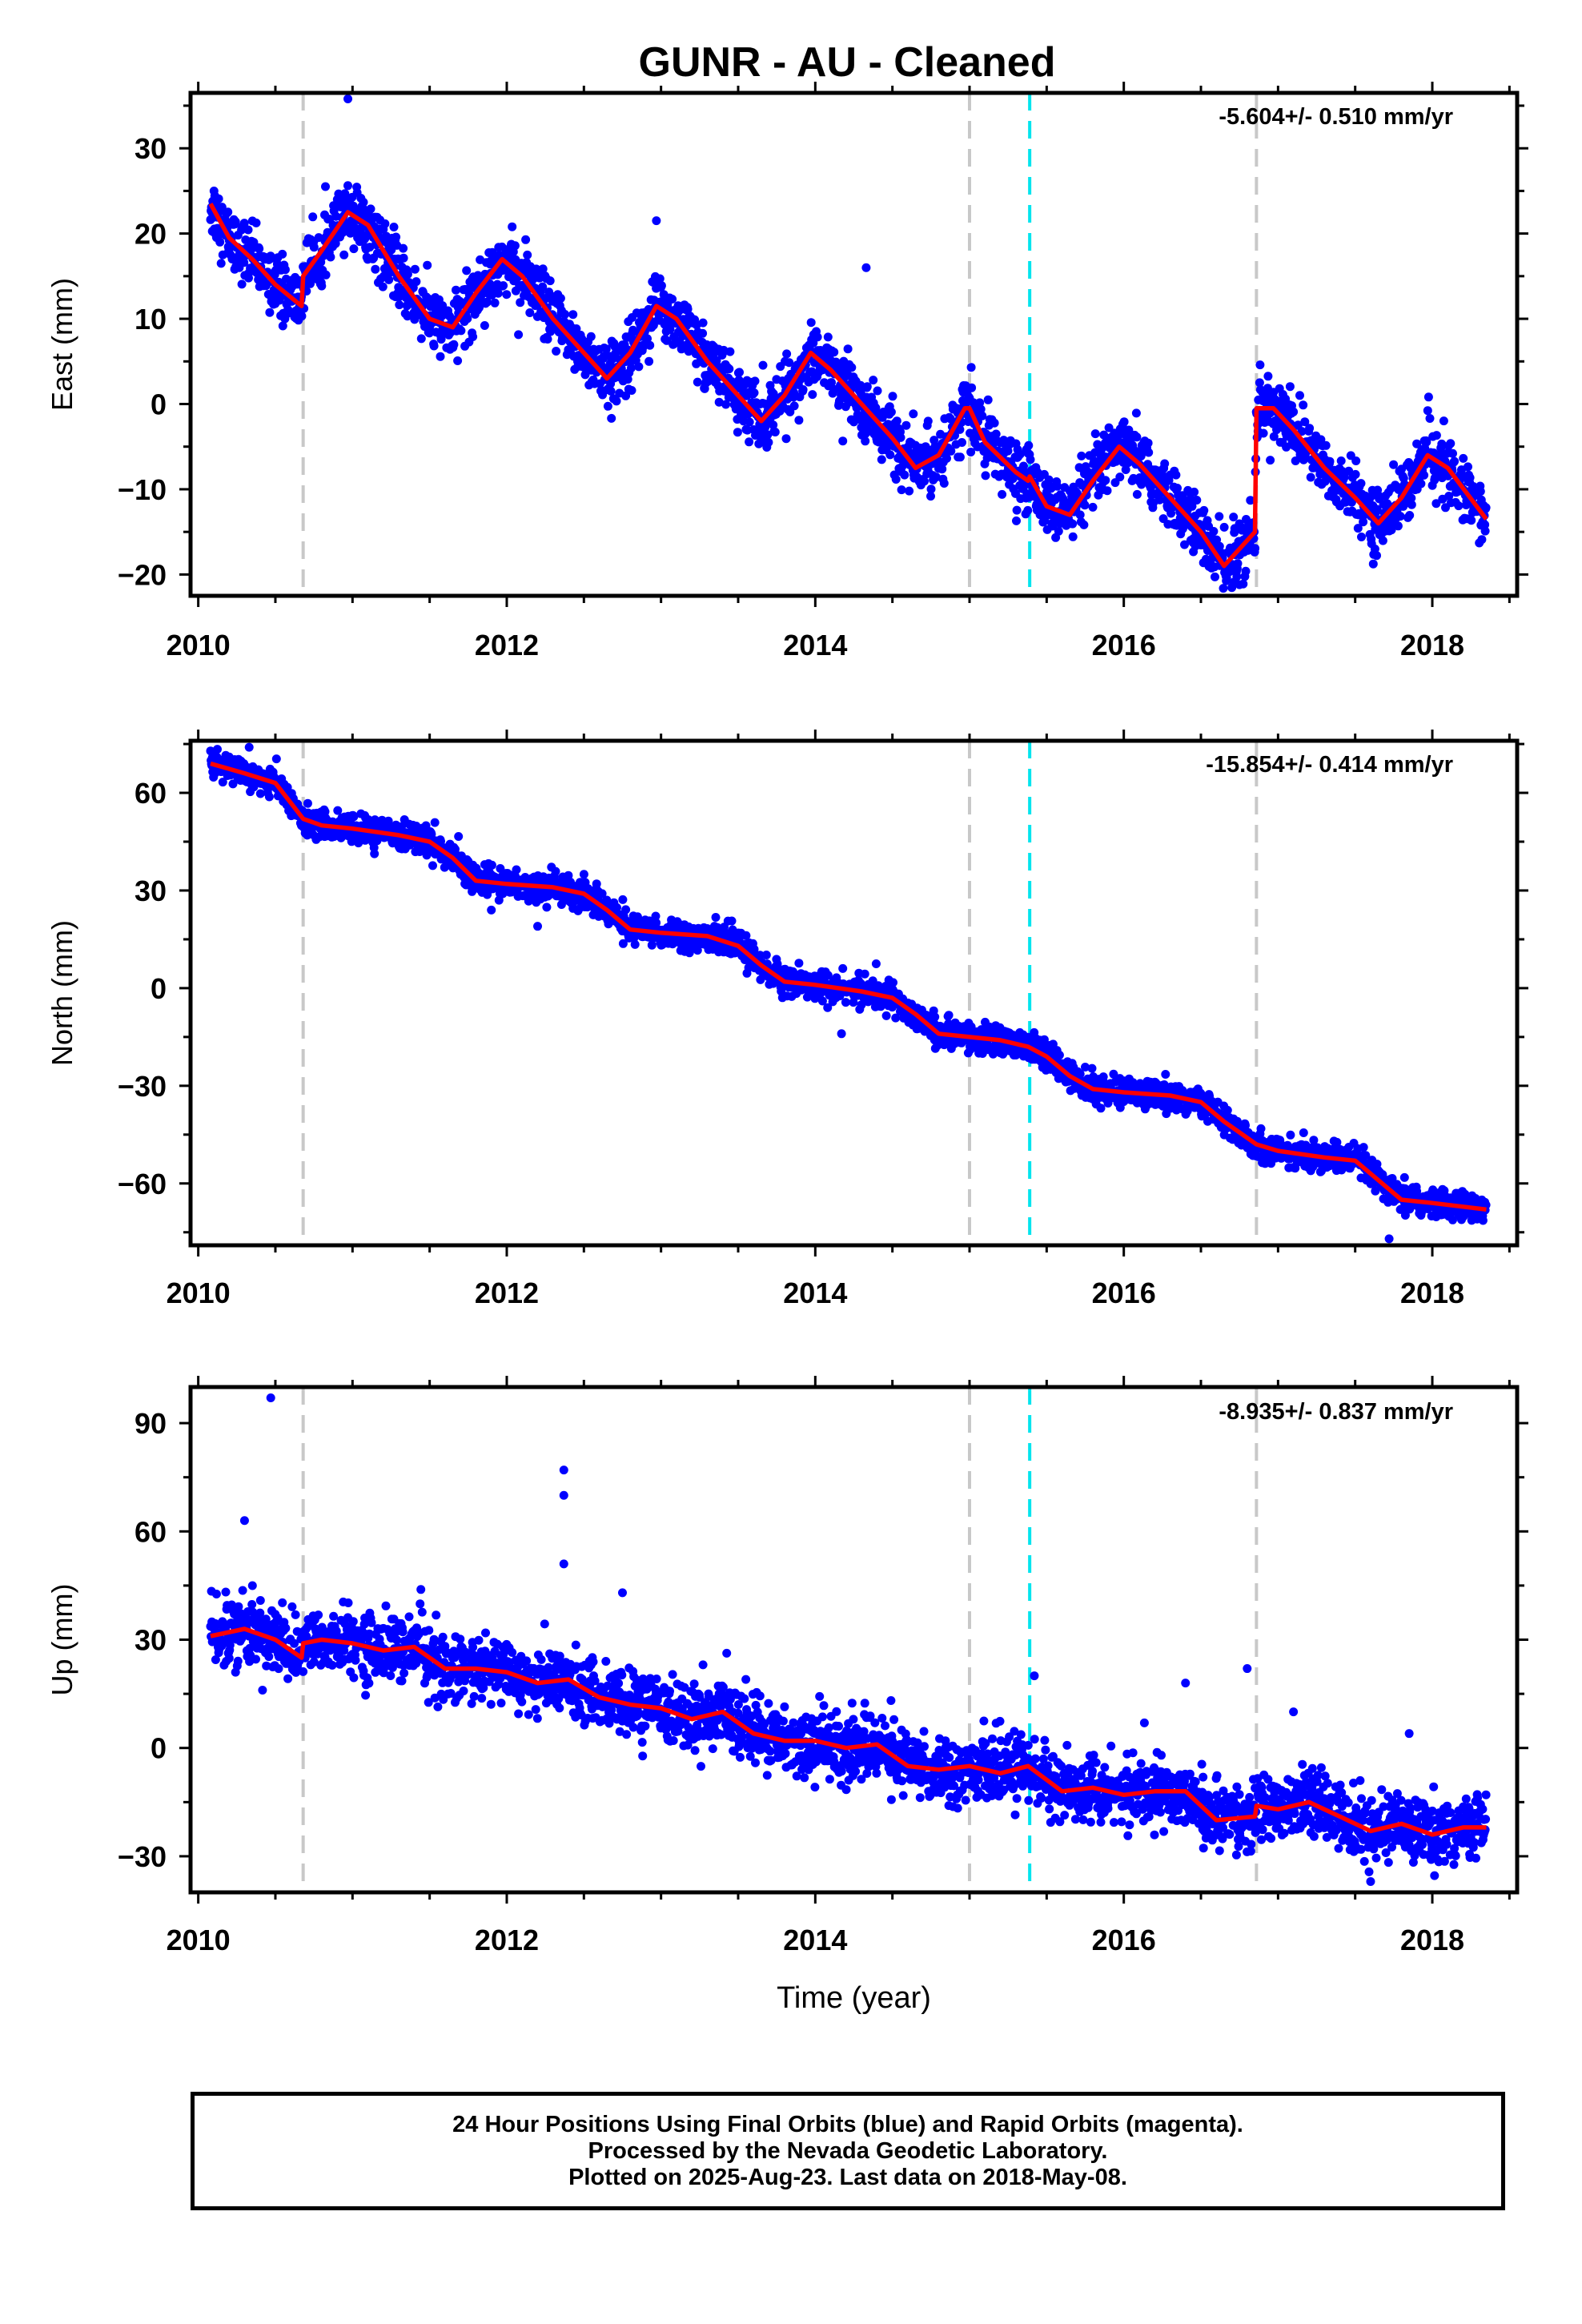 This screenshot has height=2324, width=1582. Describe the element at coordinates (151, 148) in the screenshot. I see `y-tick-label: 30` at that location.